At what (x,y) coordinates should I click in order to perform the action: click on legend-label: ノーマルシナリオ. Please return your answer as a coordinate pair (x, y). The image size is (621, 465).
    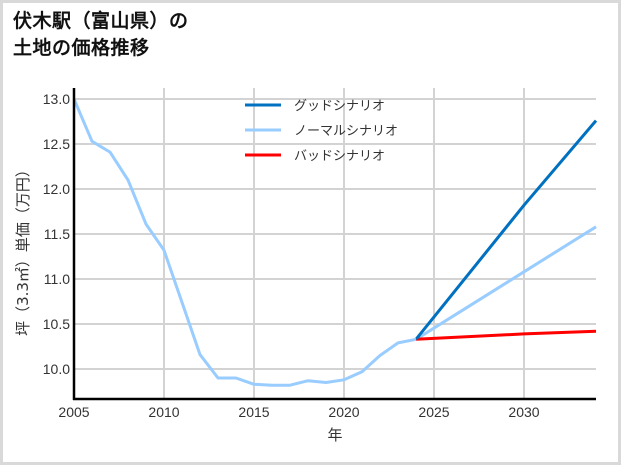
    Looking at the image, I should click on (346, 131).